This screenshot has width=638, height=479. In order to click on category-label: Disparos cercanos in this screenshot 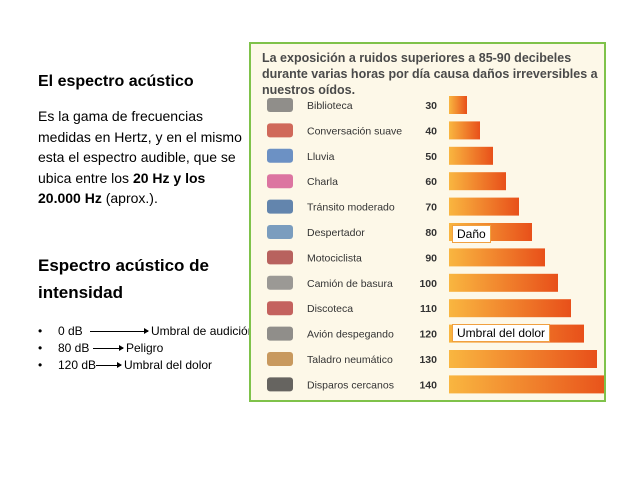, I will do `click(350, 385)`.